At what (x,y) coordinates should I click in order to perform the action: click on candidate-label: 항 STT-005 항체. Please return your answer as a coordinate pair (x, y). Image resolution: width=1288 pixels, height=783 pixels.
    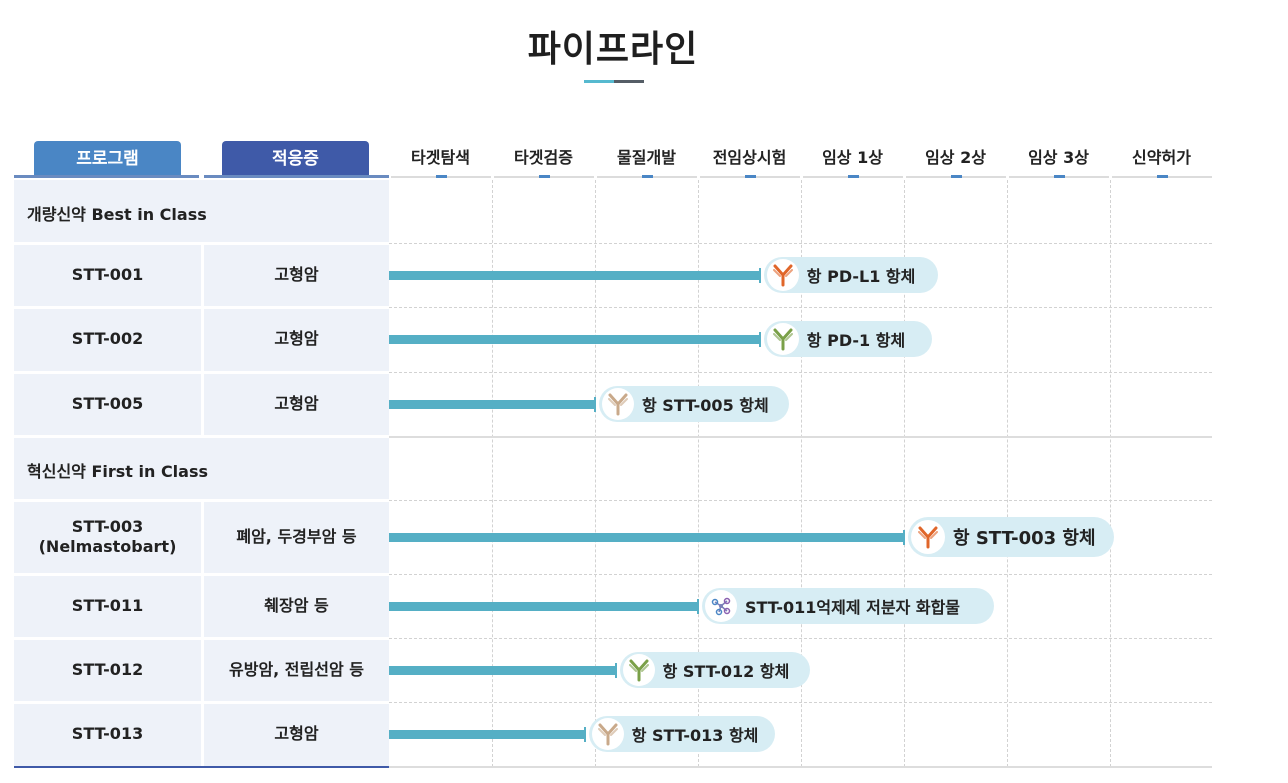
    Looking at the image, I should click on (705, 405).